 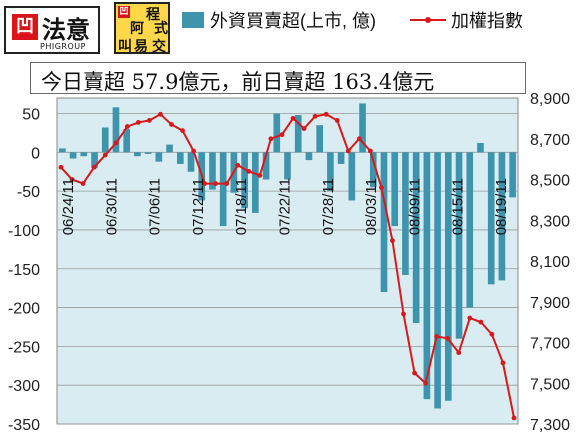 What do you see at coordinates (285, 206) in the screenshot?
I see `x-tick-label: 07/22/11` at bounding box center [285, 206].